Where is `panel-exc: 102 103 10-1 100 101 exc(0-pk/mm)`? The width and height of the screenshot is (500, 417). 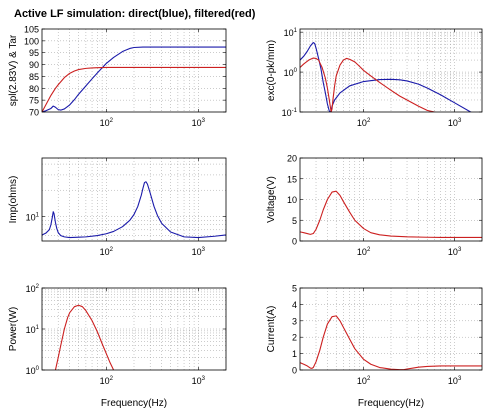 panel-exc: 102 103 10-1 100 101 exc(0-pk/mm) is located at coordinates (374, 78).